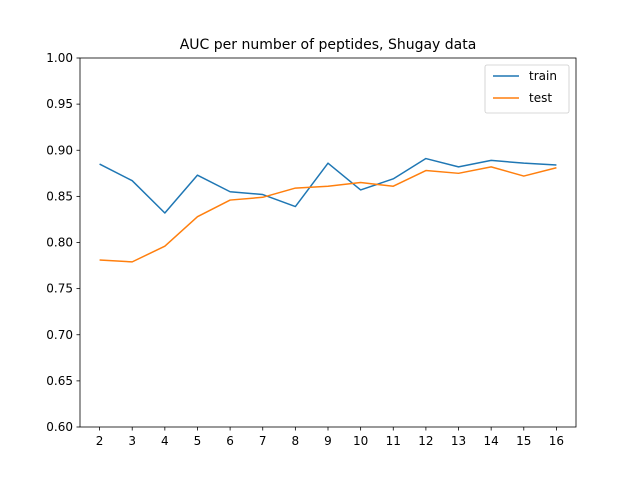  What do you see at coordinates (59, 104) in the screenshot?
I see `y-tick-label: 0.95` at bounding box center [59, 104].